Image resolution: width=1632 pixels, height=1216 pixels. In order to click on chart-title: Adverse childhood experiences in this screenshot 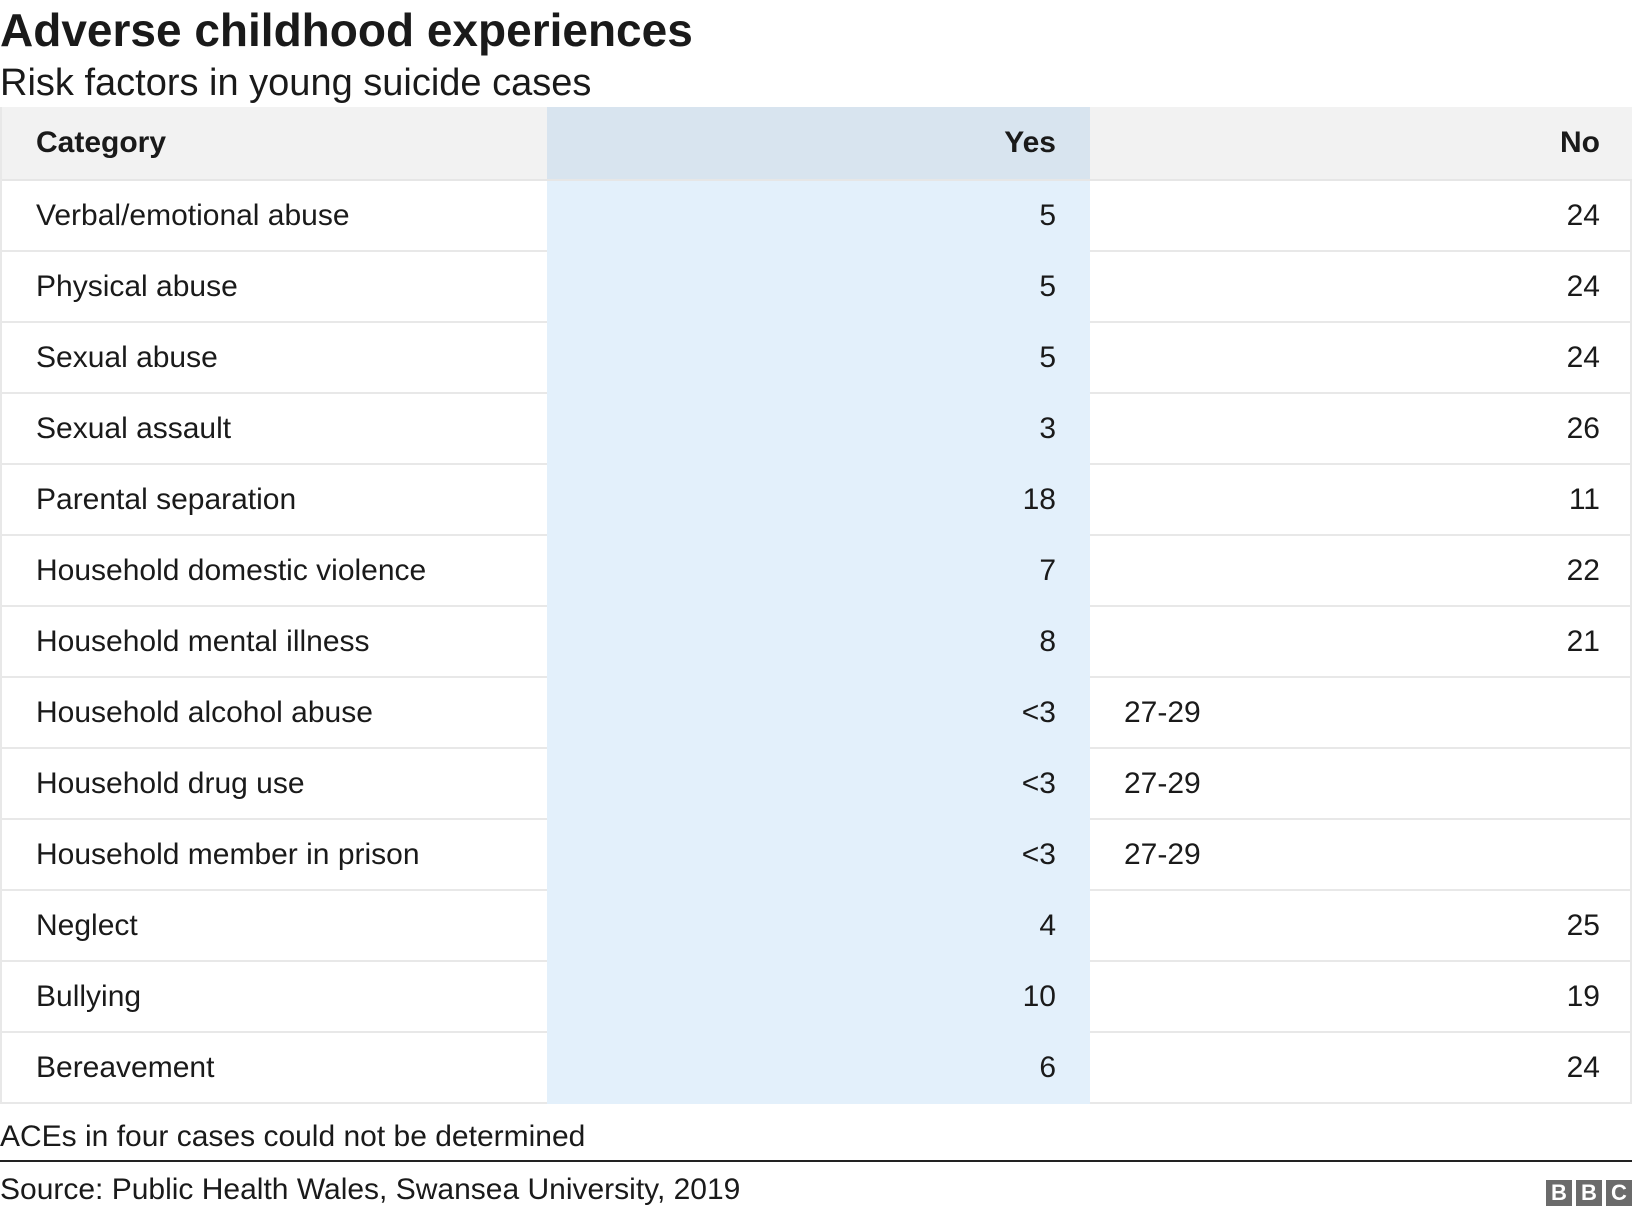, I will do `click(346, 30)`.